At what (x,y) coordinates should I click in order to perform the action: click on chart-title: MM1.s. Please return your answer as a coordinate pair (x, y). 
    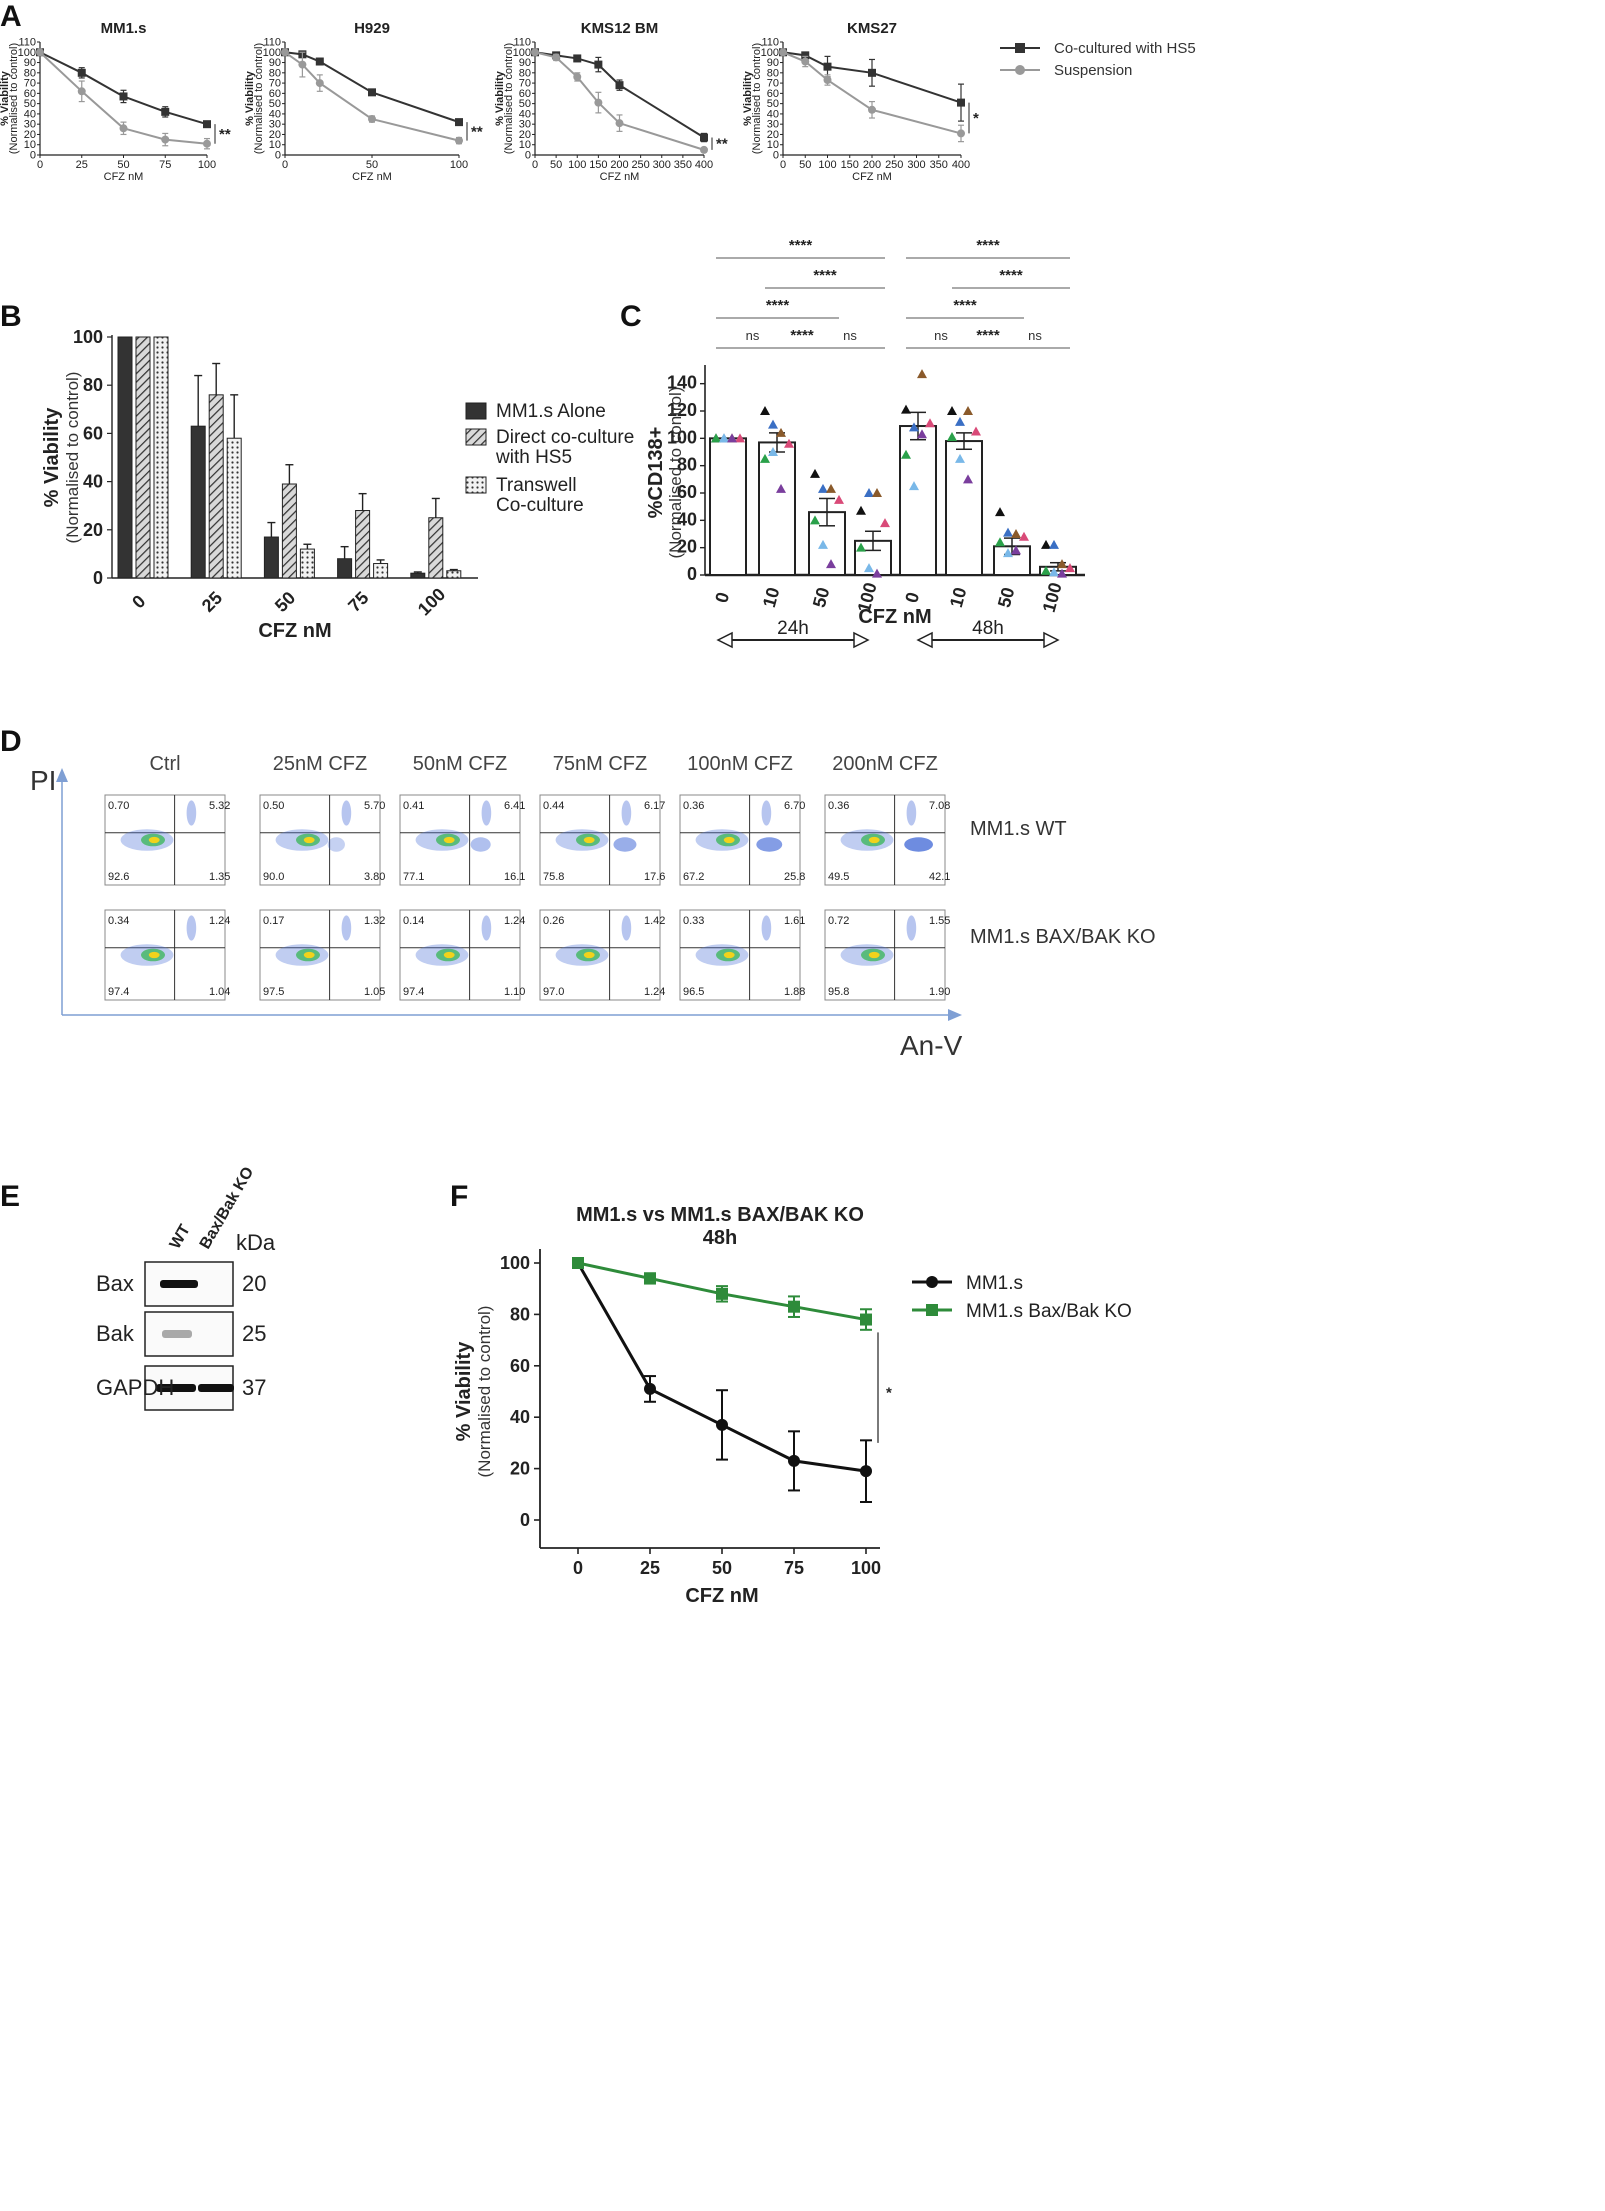
    Looking at the image, I should click on (124, 28).